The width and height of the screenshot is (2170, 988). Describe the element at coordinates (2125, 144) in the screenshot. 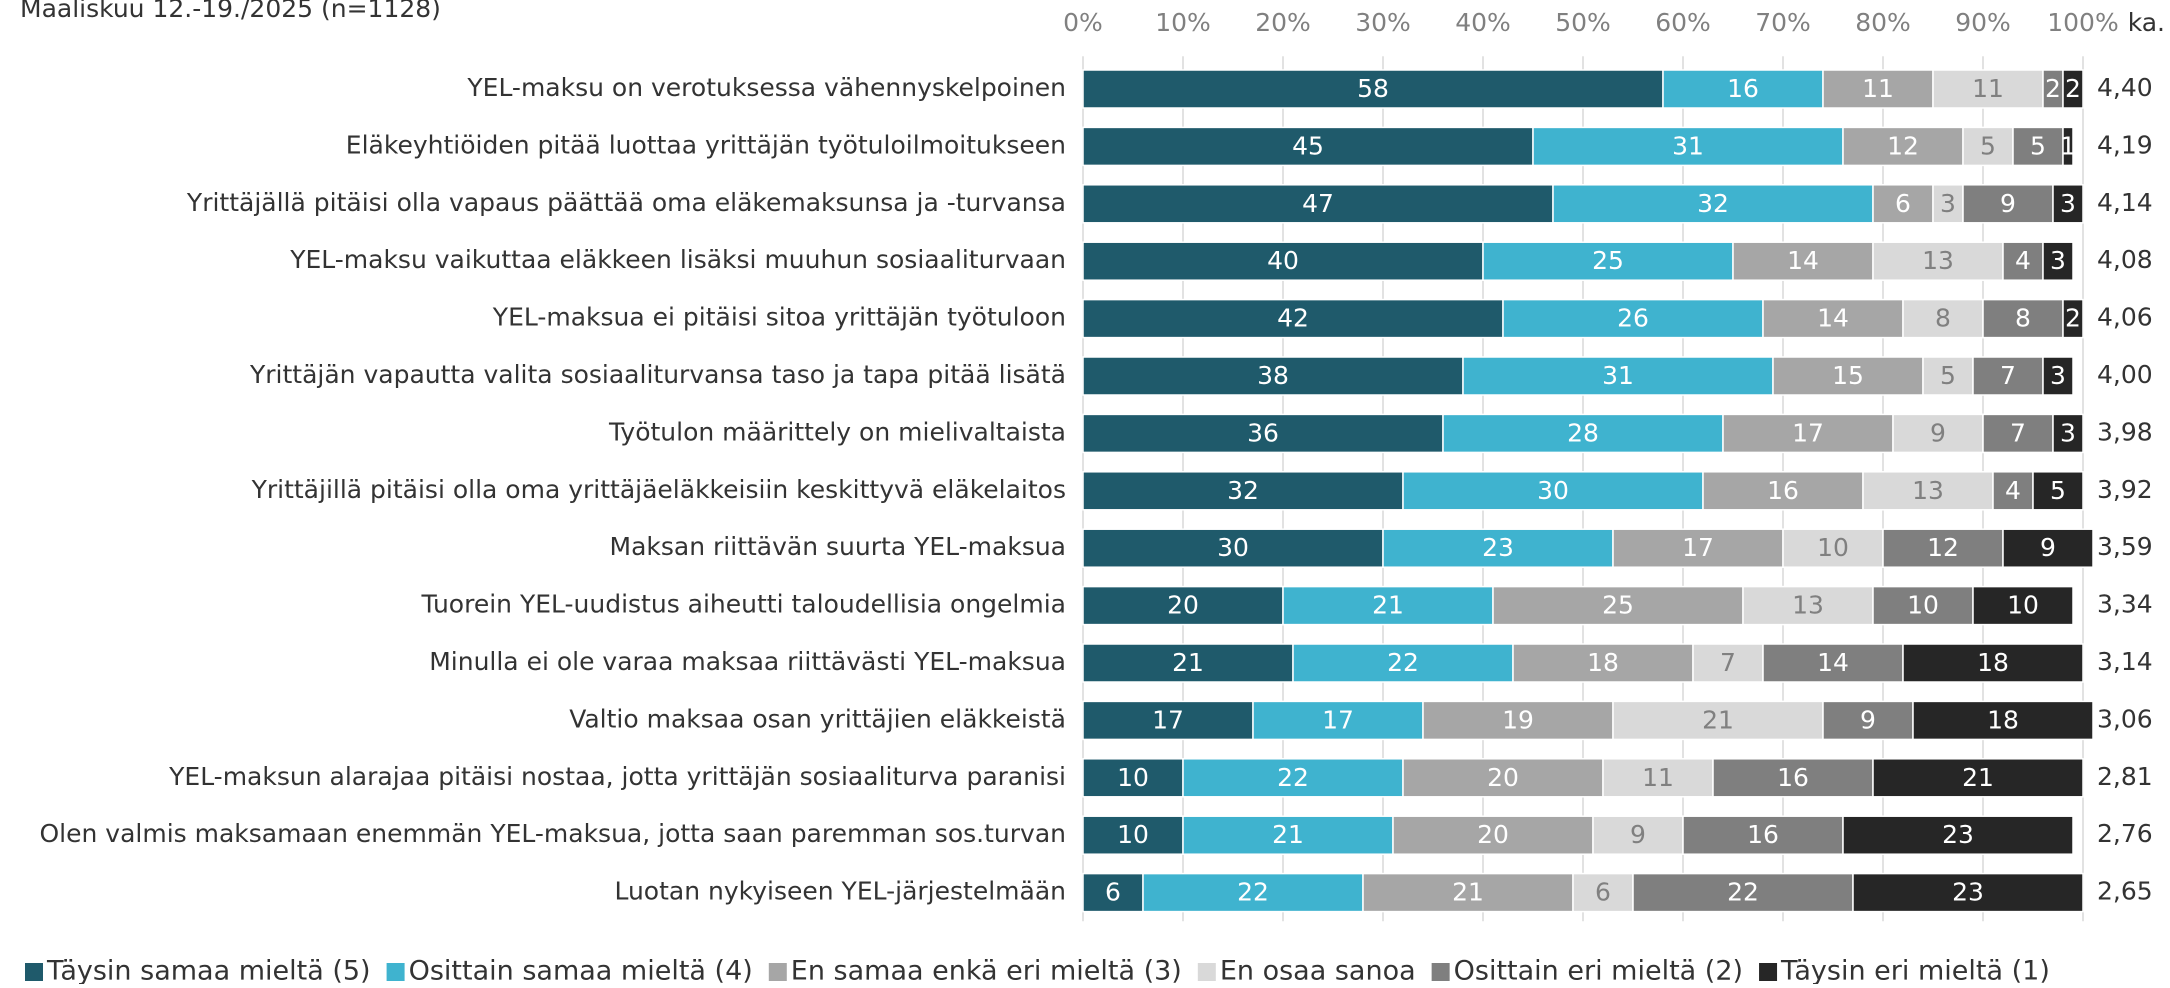

I see `average-label: 4,19` at that location.